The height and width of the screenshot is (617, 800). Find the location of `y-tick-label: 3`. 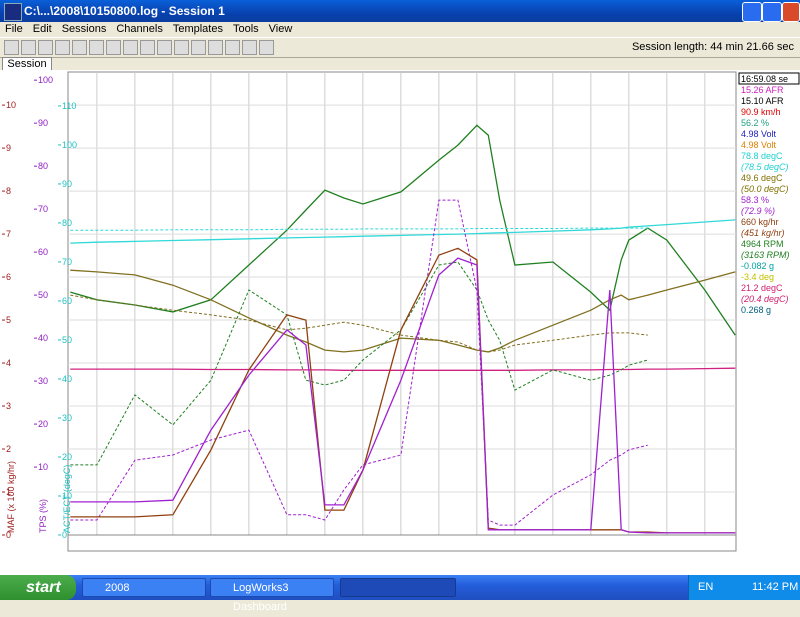

y-tick-label: 3 is located at coordinates (8, 406).